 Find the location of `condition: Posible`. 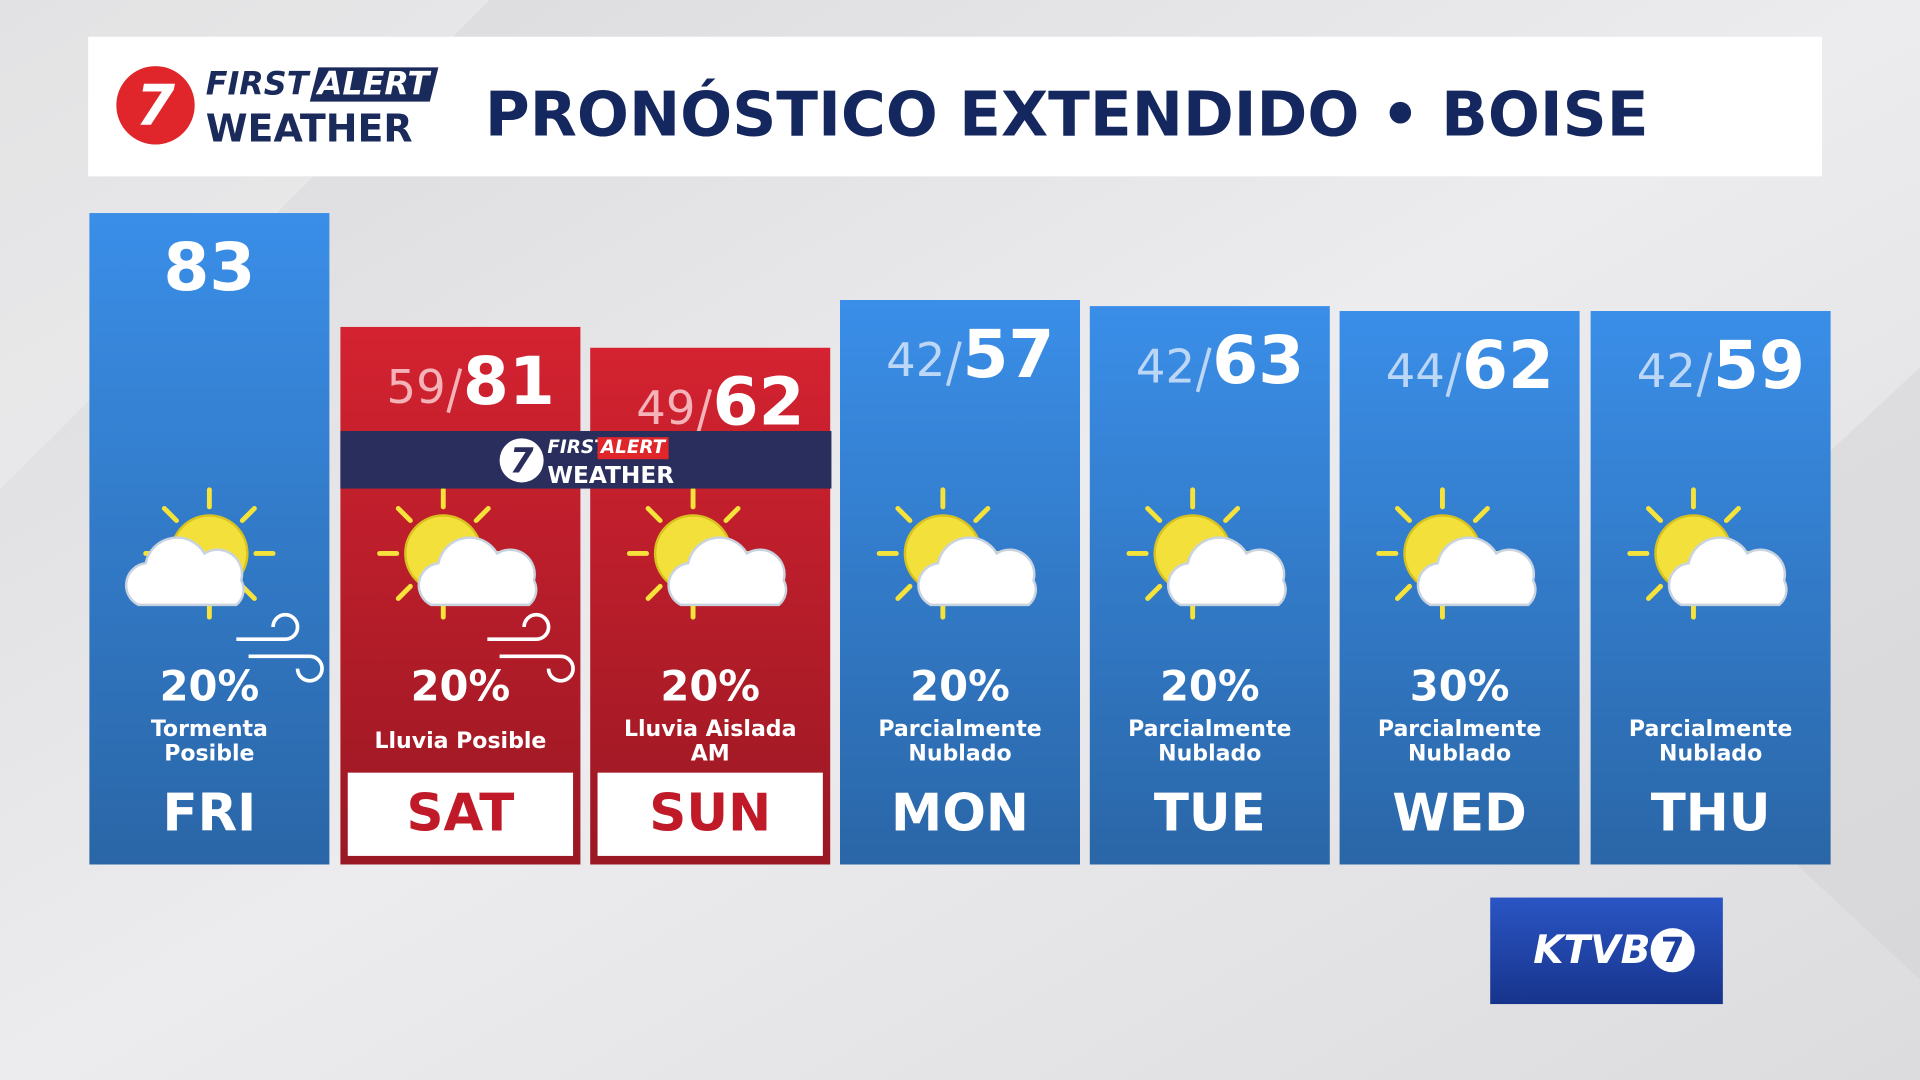

condition: Posible is located at coordinates (209, 753).